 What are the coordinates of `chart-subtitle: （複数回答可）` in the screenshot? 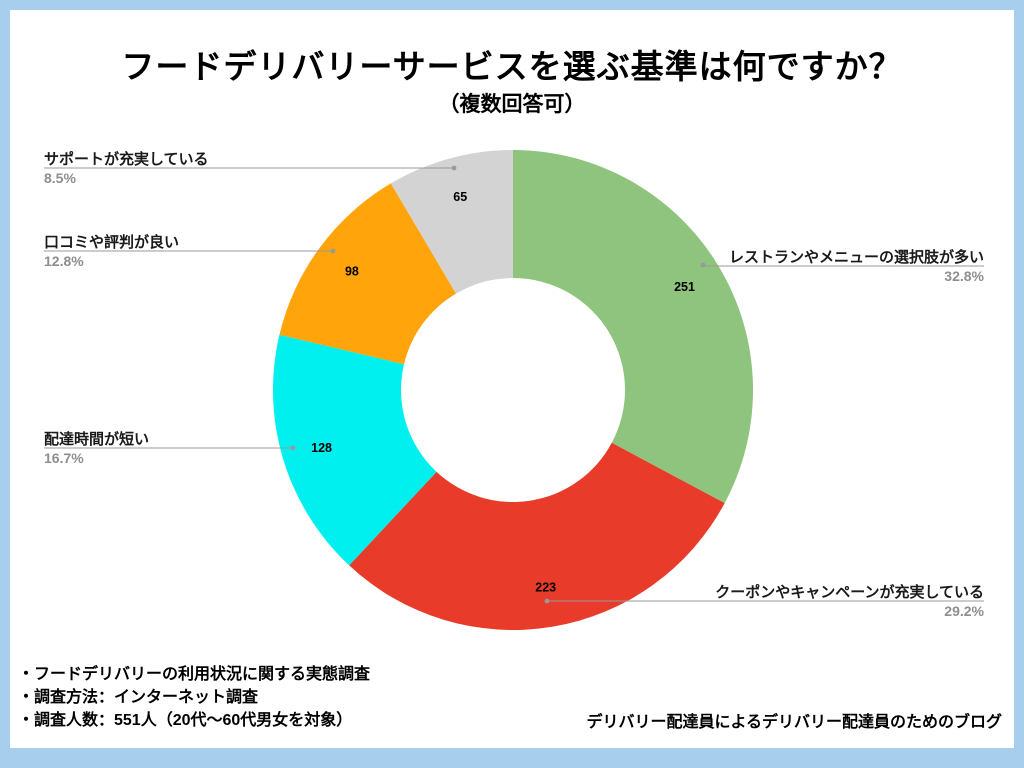 It's located at (512, 104).